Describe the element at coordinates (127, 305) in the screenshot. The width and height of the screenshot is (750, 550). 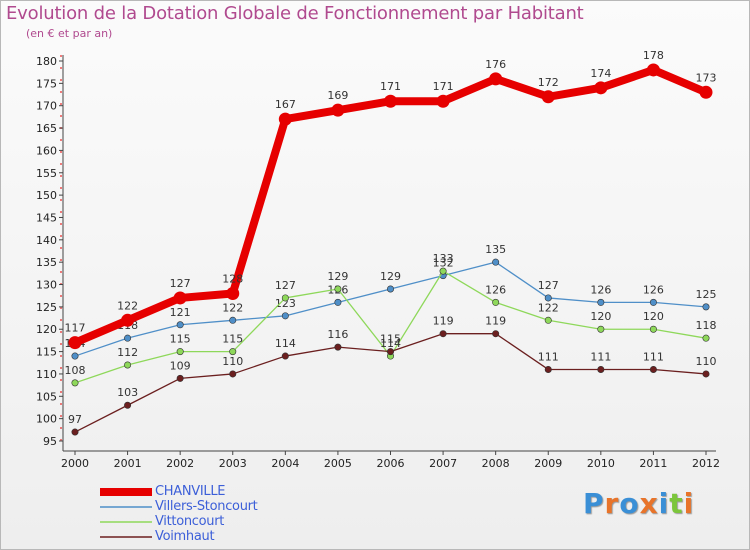
I see `data-label-chanville: 122` at that location.